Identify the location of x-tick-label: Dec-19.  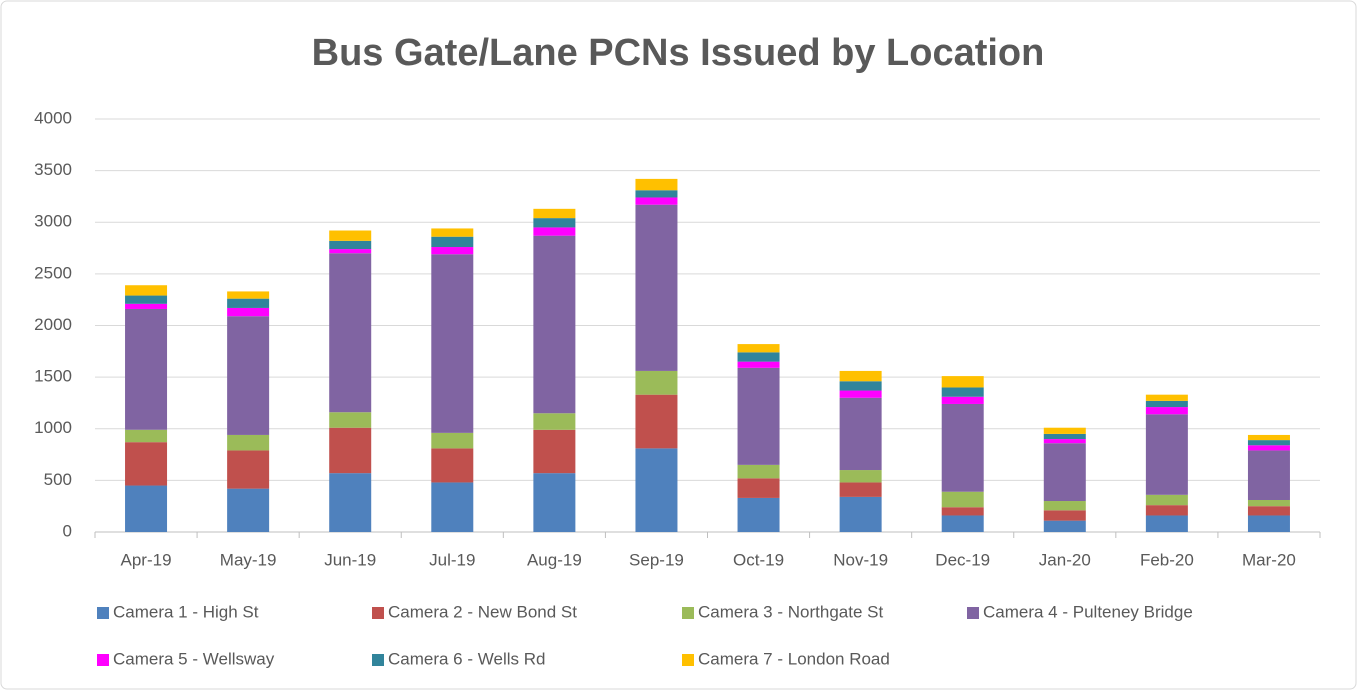
(962, 559).